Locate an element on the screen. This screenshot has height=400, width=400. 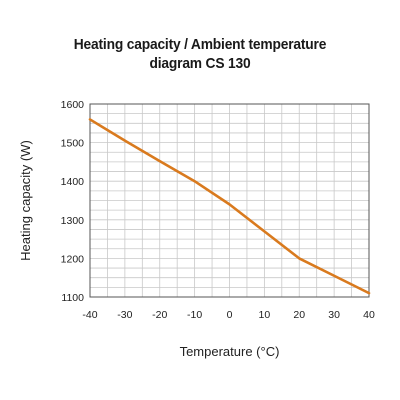
x-tick-label: 30 is located at coordinates (334, 315).